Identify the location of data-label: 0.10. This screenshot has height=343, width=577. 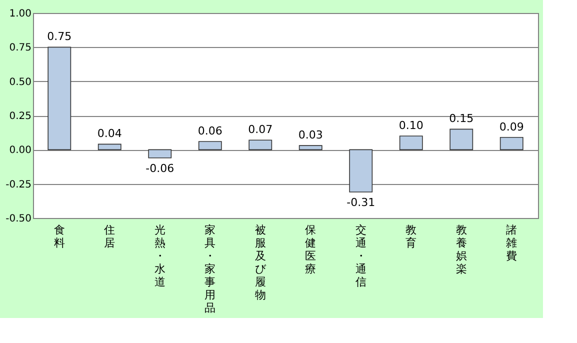
(411, 125).